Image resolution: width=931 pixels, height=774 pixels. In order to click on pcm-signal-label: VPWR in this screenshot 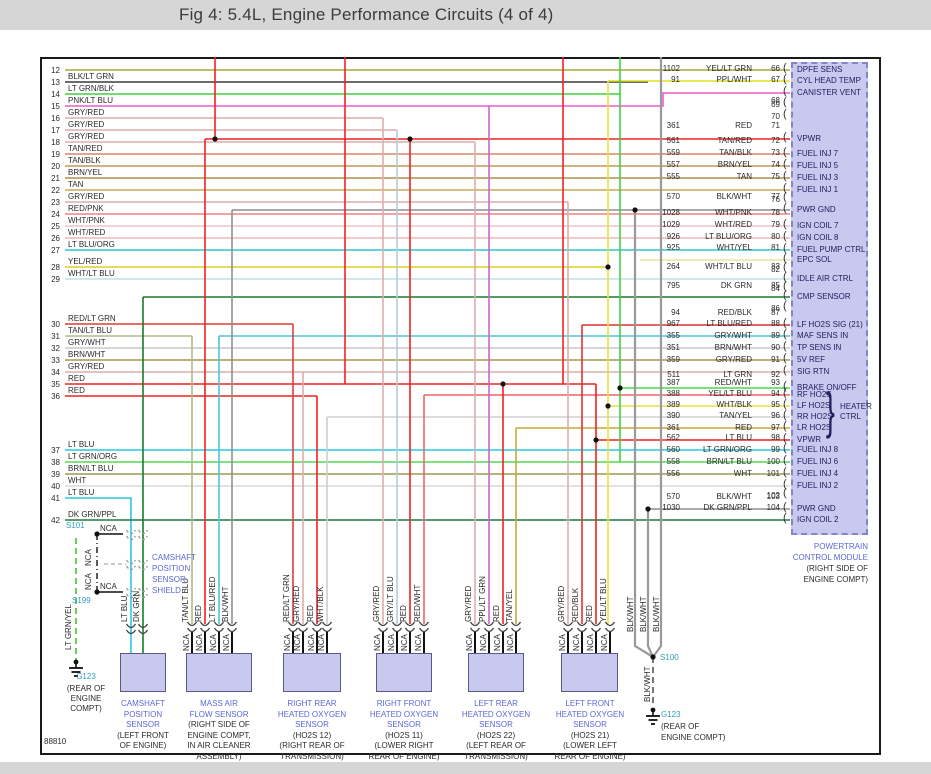, I will do `click(809, 138)`.